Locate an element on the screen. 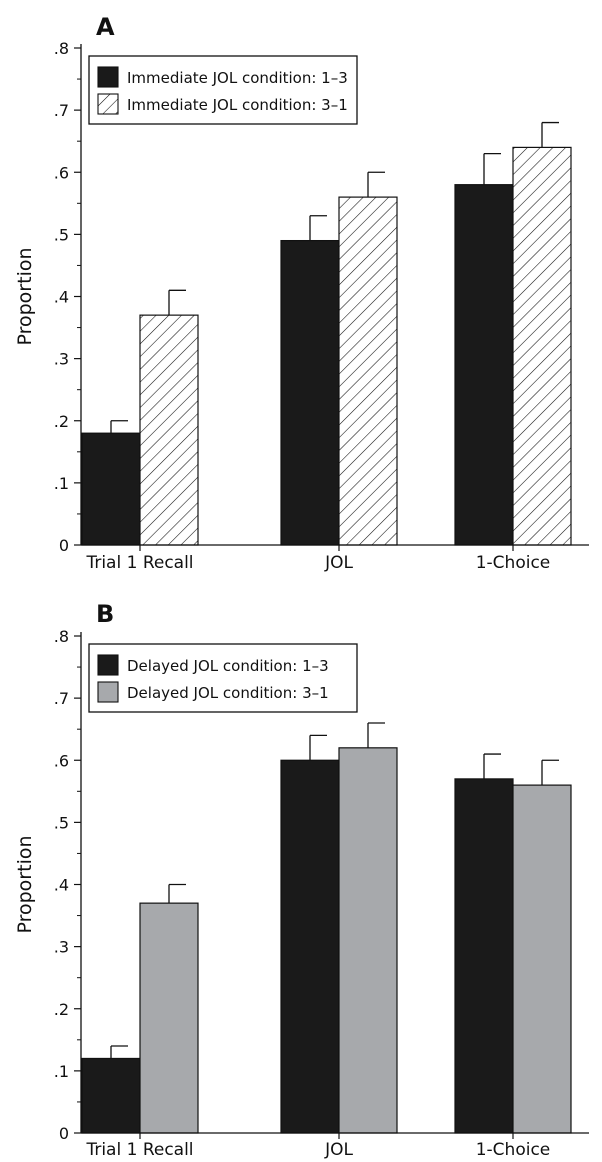 The height and width of the screenshot is (1162, 602). panel-letter: B is located at coordinates (105, 614).